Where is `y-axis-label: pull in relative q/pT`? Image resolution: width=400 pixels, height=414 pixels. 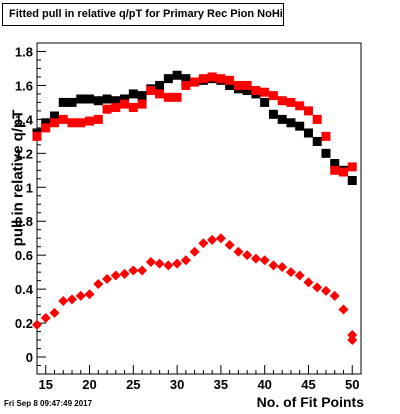 y-axis-label: pull in relative q/pT is located at coordinates (18, 178).